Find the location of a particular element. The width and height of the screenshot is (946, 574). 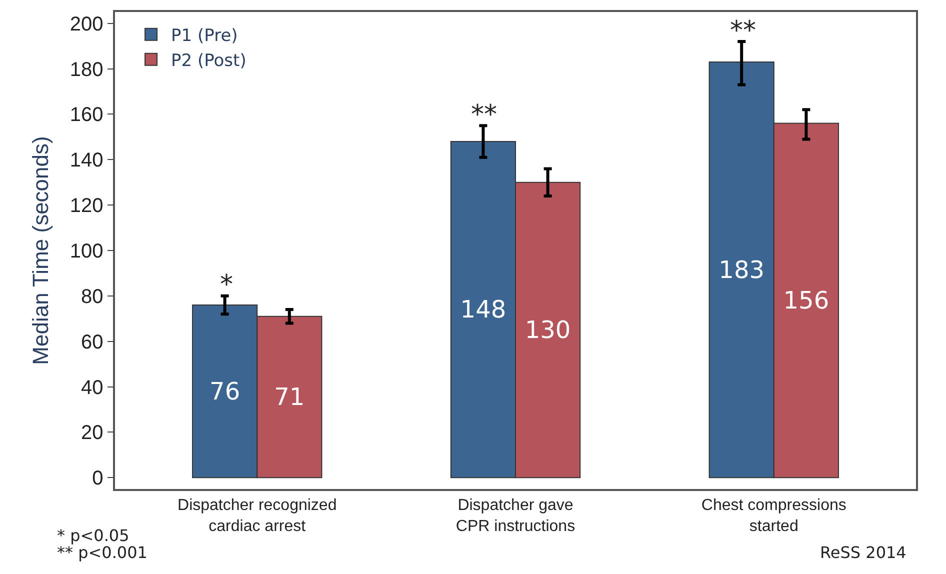

data-label: 76 is located at coordinates (225, 391).